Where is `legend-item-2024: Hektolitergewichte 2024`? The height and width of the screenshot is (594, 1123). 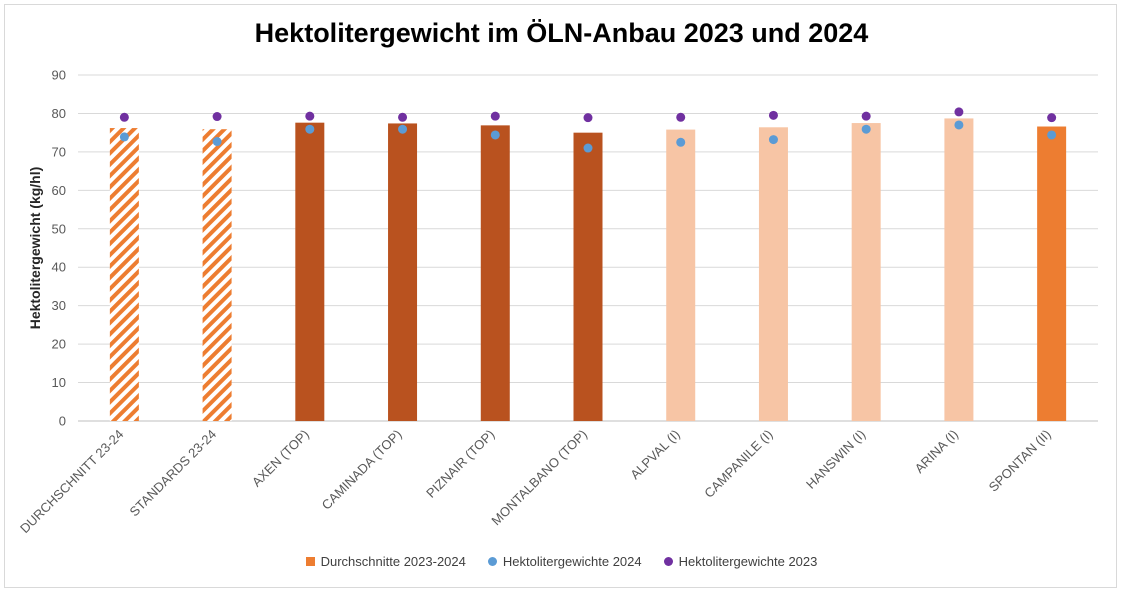
legend-item-2024: Hektolitergewichte 2024 is located at coordinates (564, 561).